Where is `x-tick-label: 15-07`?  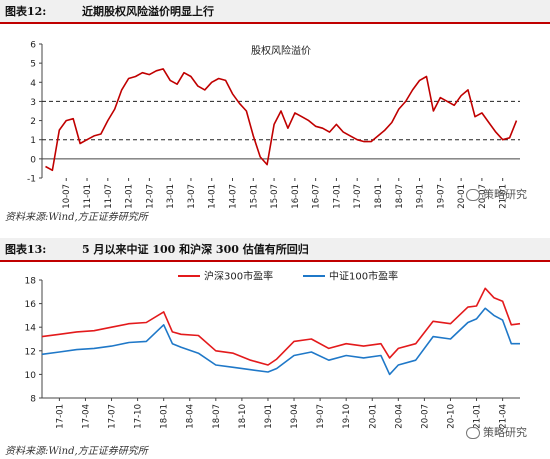
x-tick-label: 15-07 is located at coordinates (275, 196).